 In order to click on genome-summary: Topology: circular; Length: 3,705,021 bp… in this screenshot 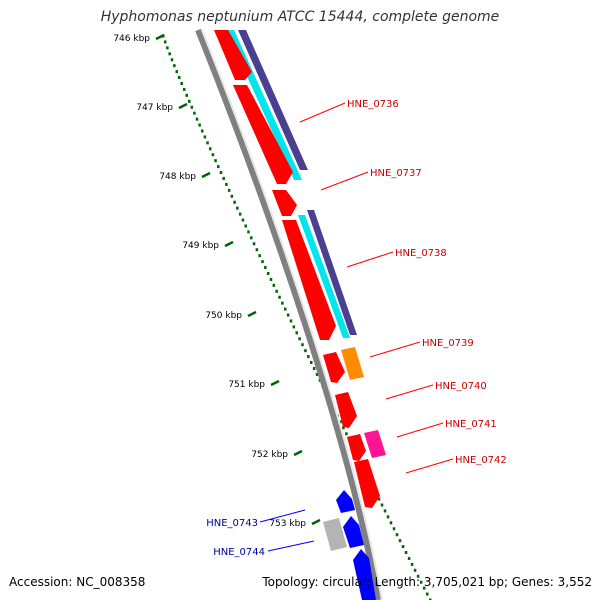, I will do `click(427, 582)`.